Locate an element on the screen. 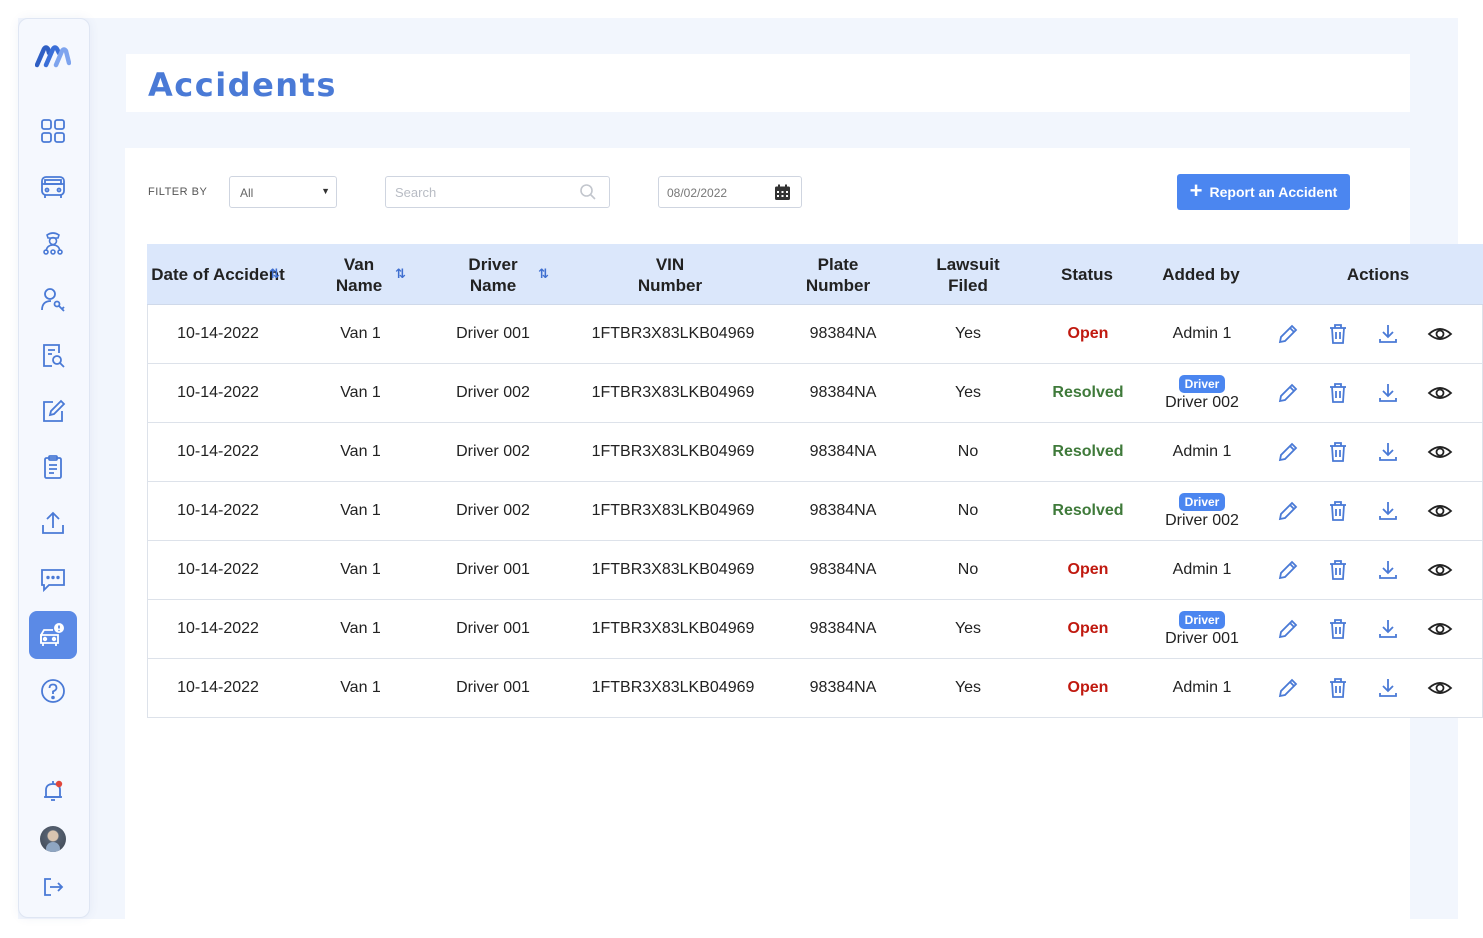 The image size is (1483, 938). report-accident-button: + Report an Accident is located at coordinates (1263, 192).